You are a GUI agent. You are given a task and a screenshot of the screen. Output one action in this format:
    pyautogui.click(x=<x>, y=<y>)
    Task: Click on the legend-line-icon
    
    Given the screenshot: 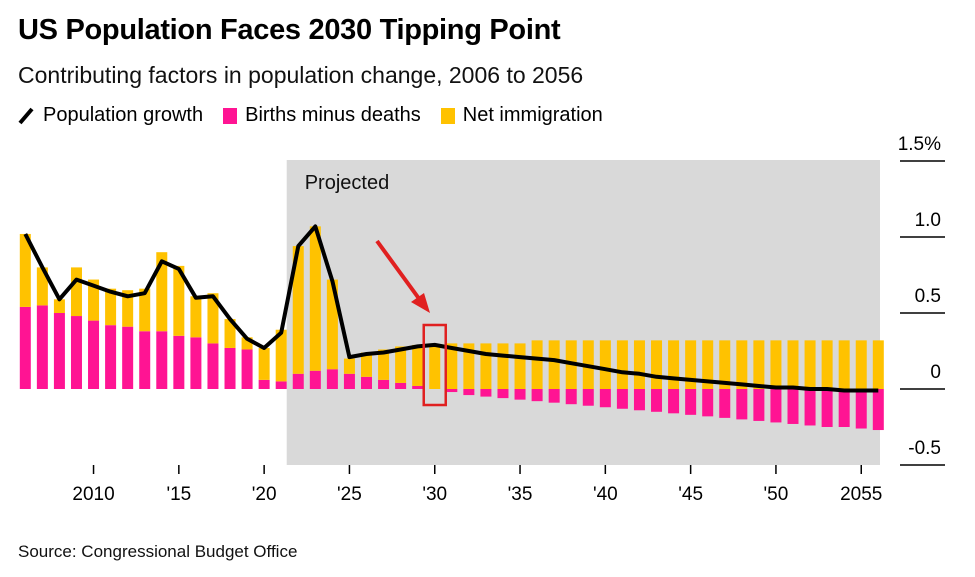 What is the action you would take?
    pyautogui.click(x=26, y=115)
    